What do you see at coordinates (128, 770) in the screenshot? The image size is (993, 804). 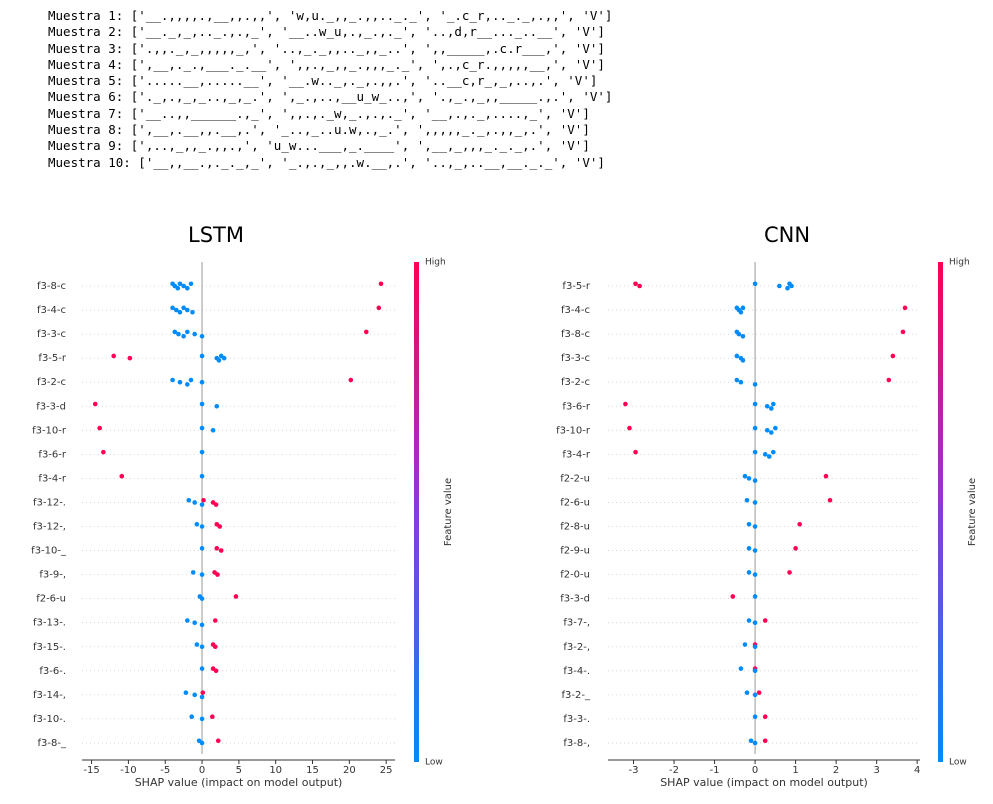 I see `x-tick-label: -10` at bounding box center [128, 770].